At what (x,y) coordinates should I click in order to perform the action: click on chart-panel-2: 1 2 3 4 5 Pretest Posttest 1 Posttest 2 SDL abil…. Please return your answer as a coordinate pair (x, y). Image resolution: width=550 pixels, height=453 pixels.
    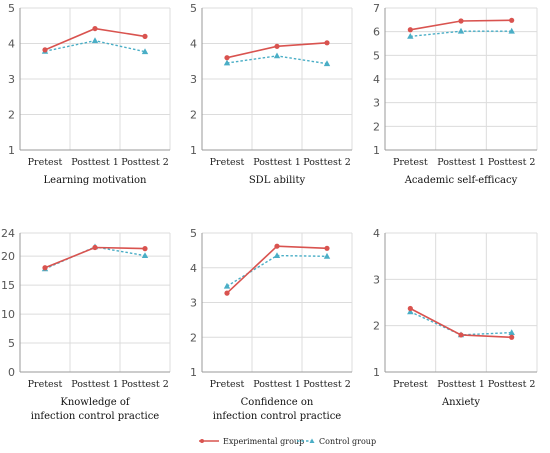
    Looking at the image, I should click on (271, 94).